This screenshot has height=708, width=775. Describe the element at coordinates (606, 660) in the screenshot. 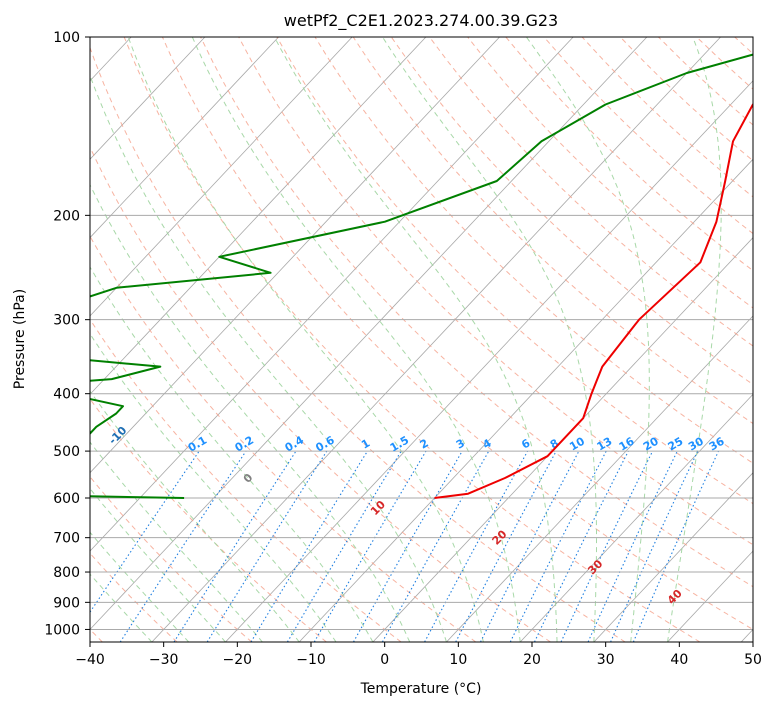

I see `x-tick-label: 30` at that location.